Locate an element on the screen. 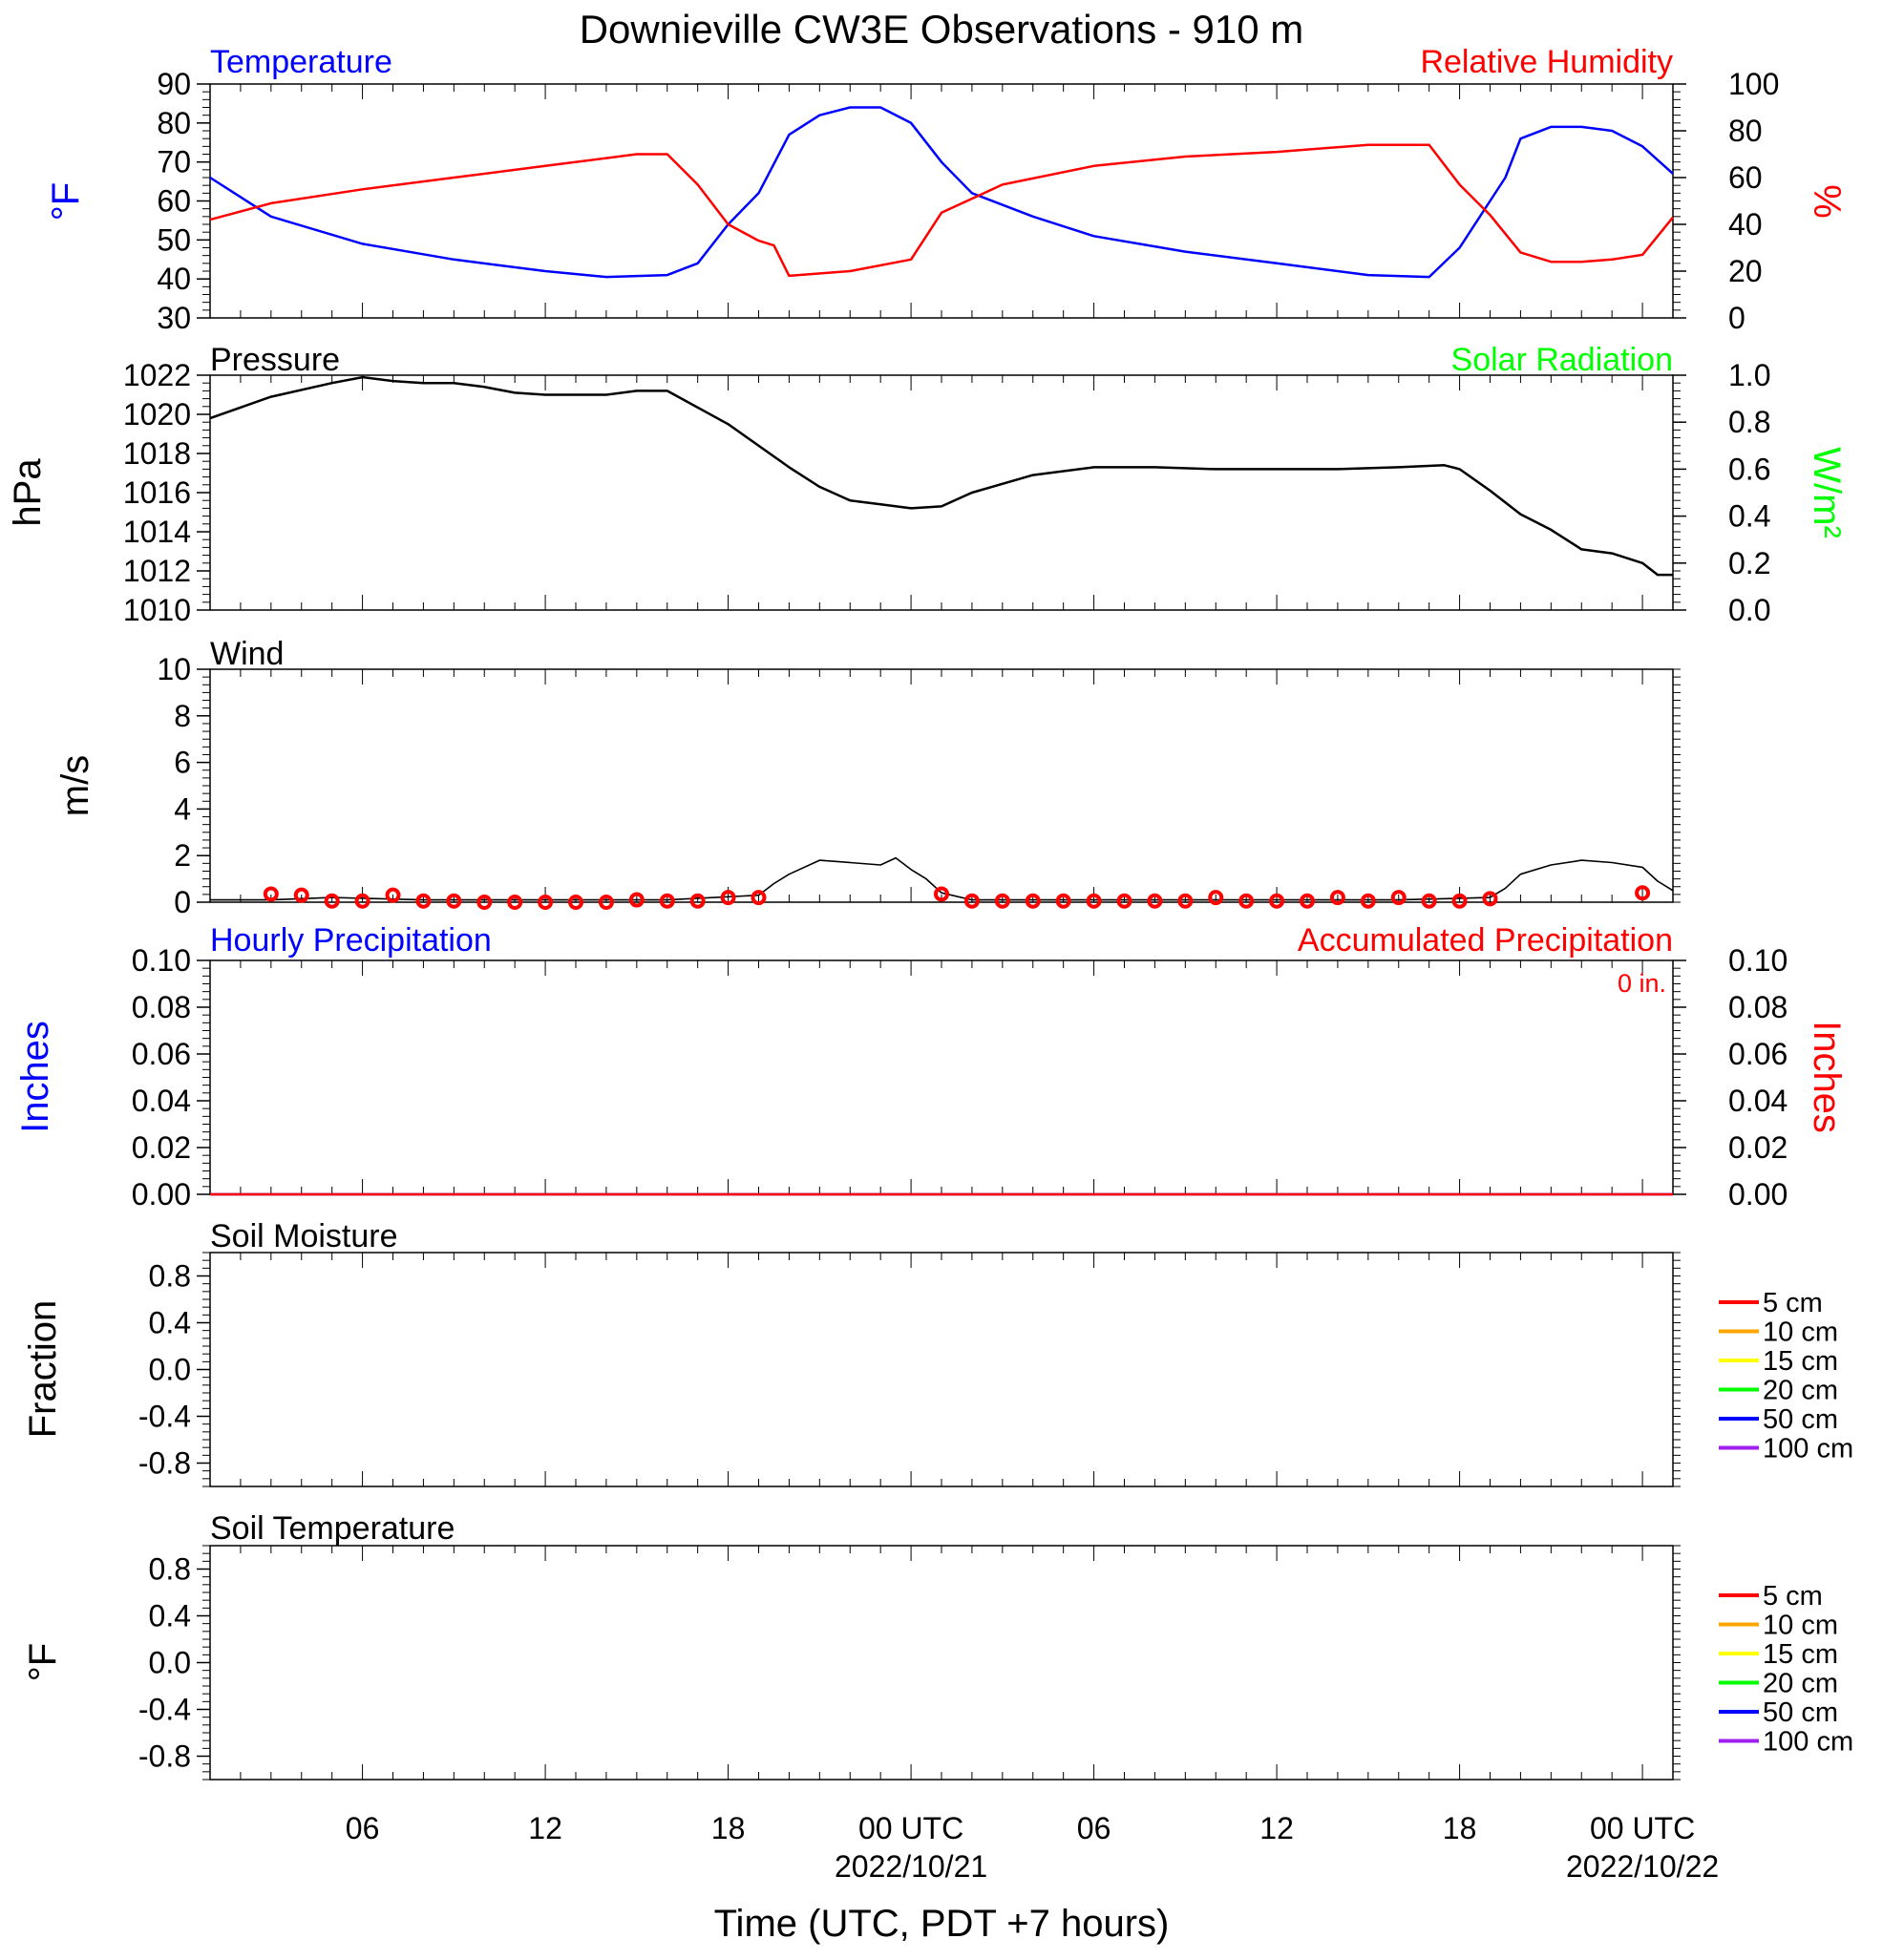 Image resolution: width=1883 pixels, height=1960 pixels. accum-precip-unit: Inches is located at coordinates (1827, 1077).